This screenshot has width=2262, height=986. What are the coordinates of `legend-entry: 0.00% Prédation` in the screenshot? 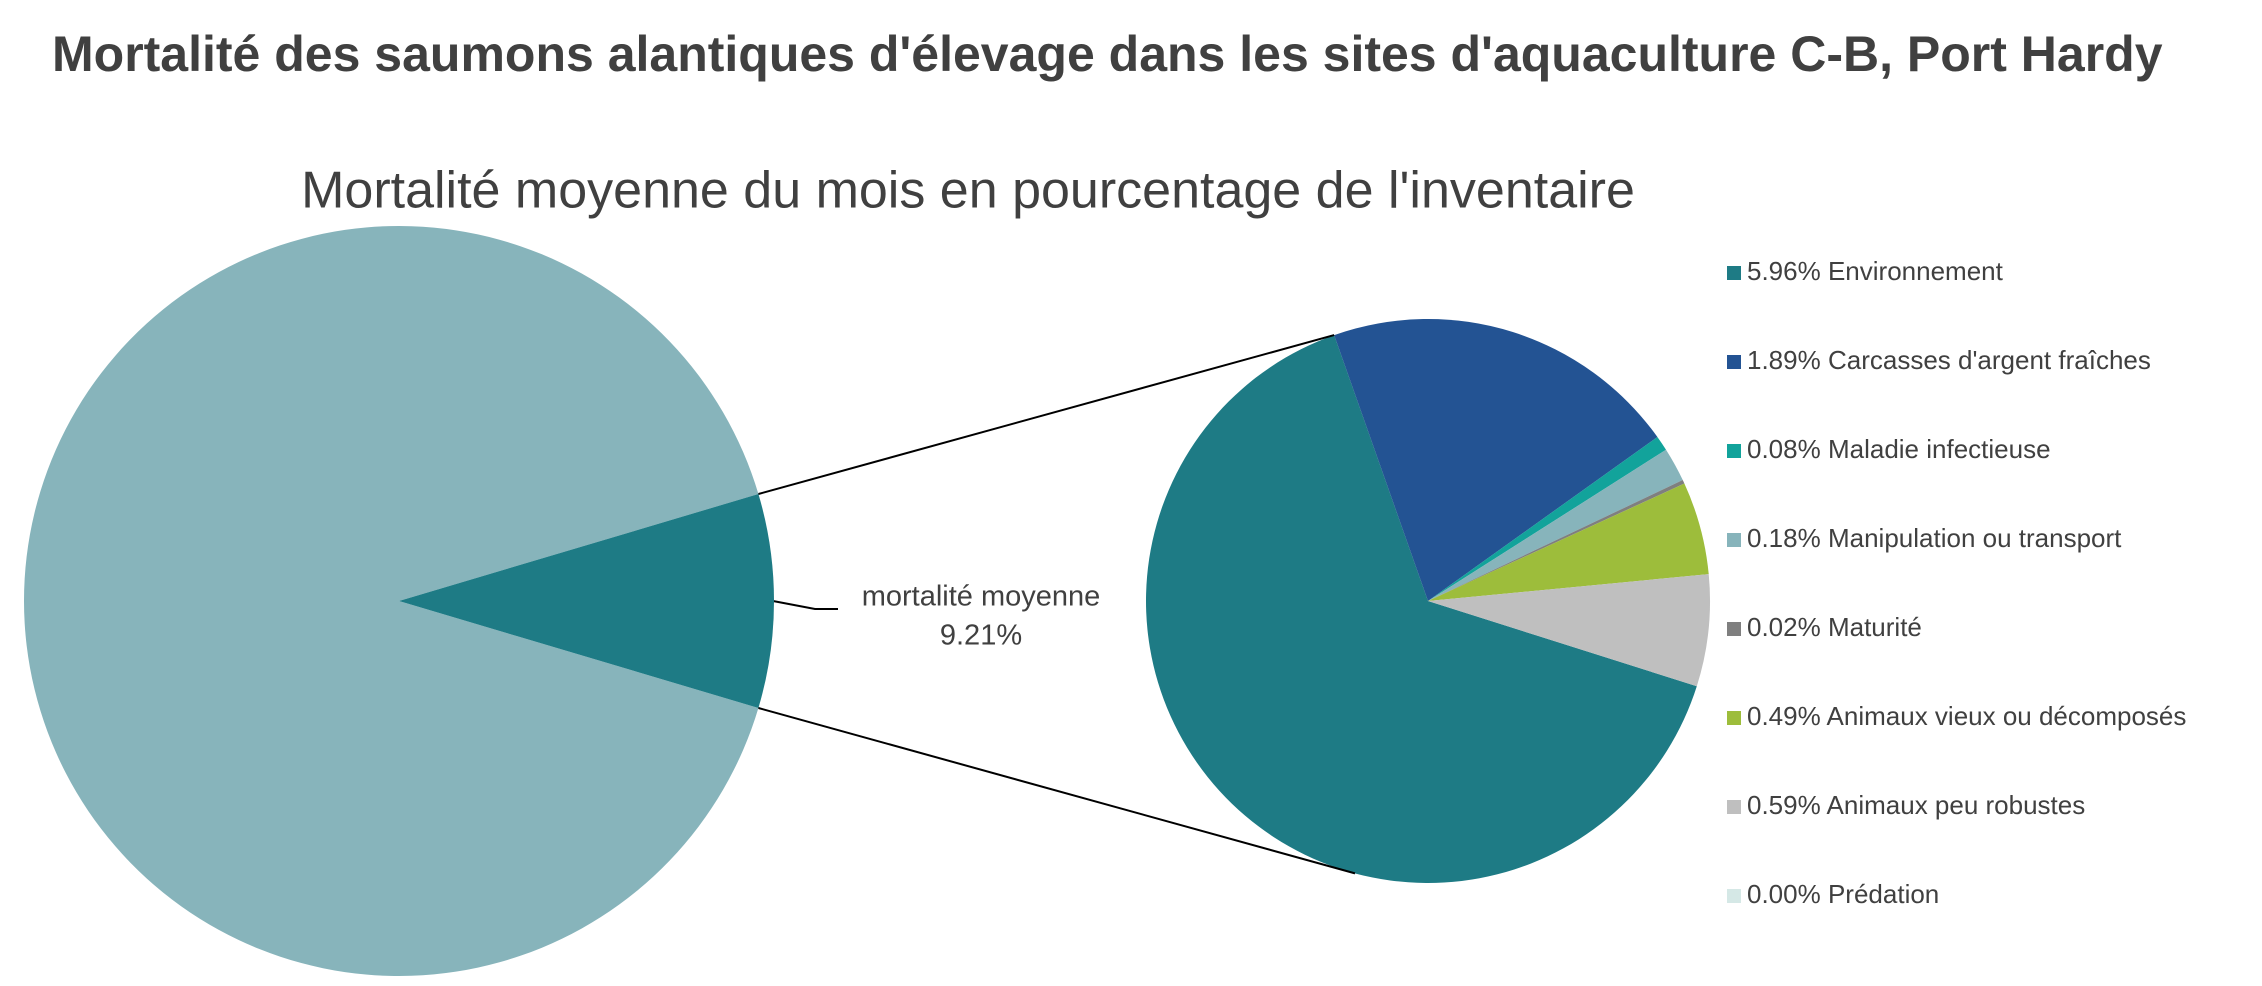 It's located at (1843, 894).